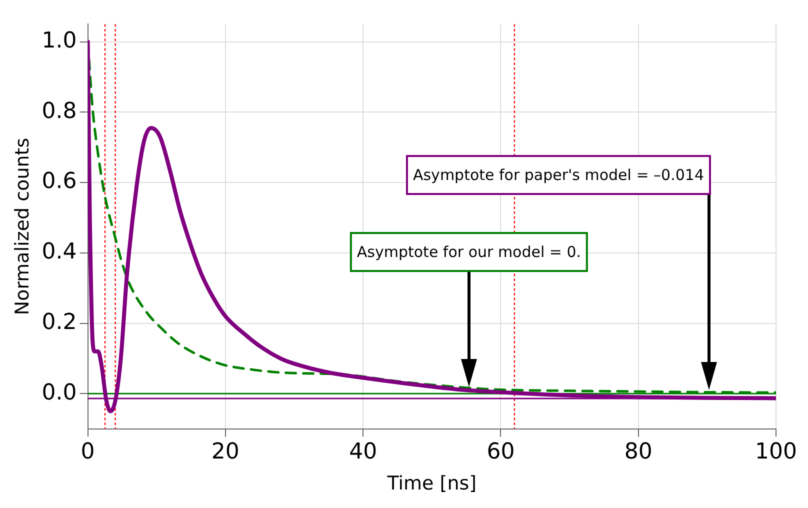 The width and height of the screenshot is (808, 508). I want to click on x-tick-label: 40, so click(363, 452).